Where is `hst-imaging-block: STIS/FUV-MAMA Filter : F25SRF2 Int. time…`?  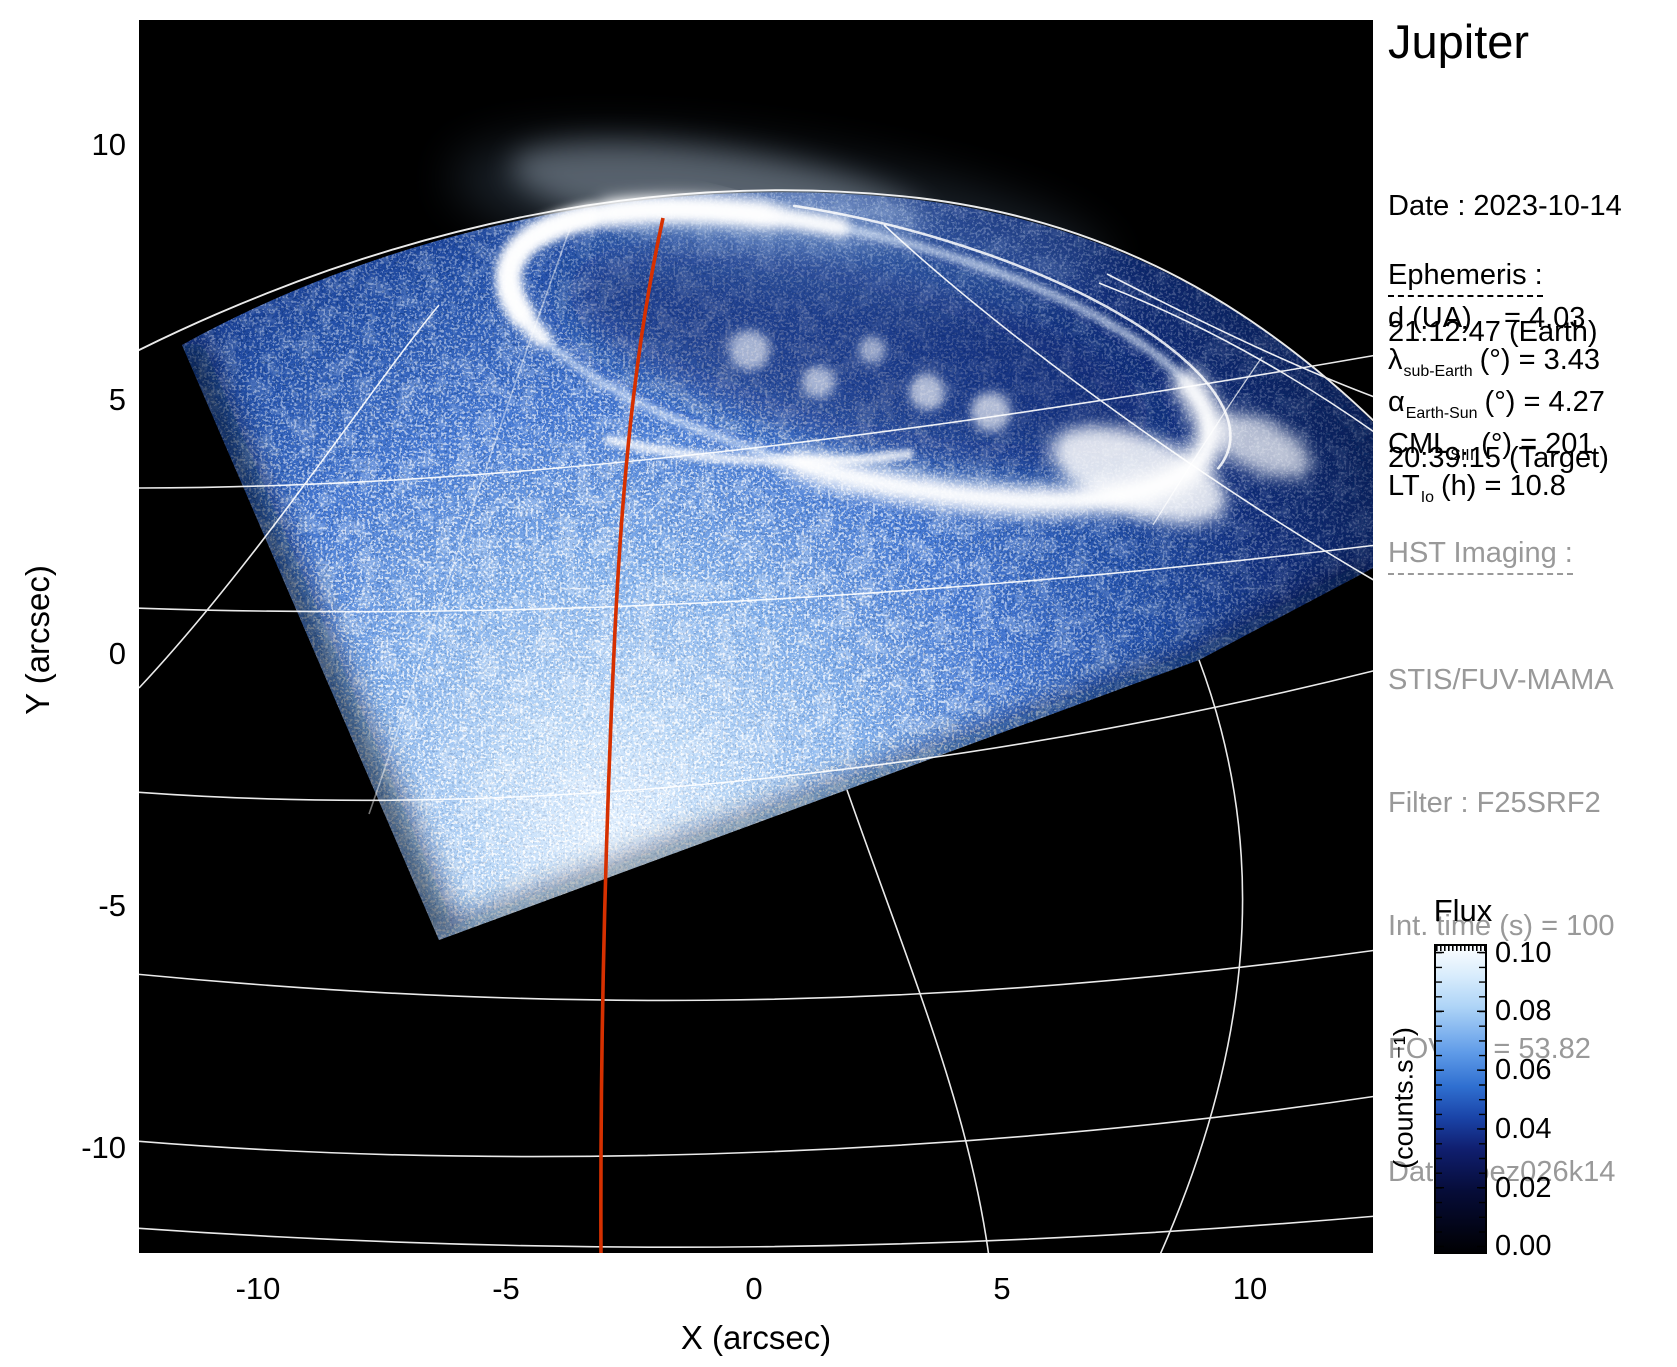 hst-imaging-block: STIS/FUV-MAMA Filter : F25SRF2 Int. time… is located at coordinates (1501, 926).